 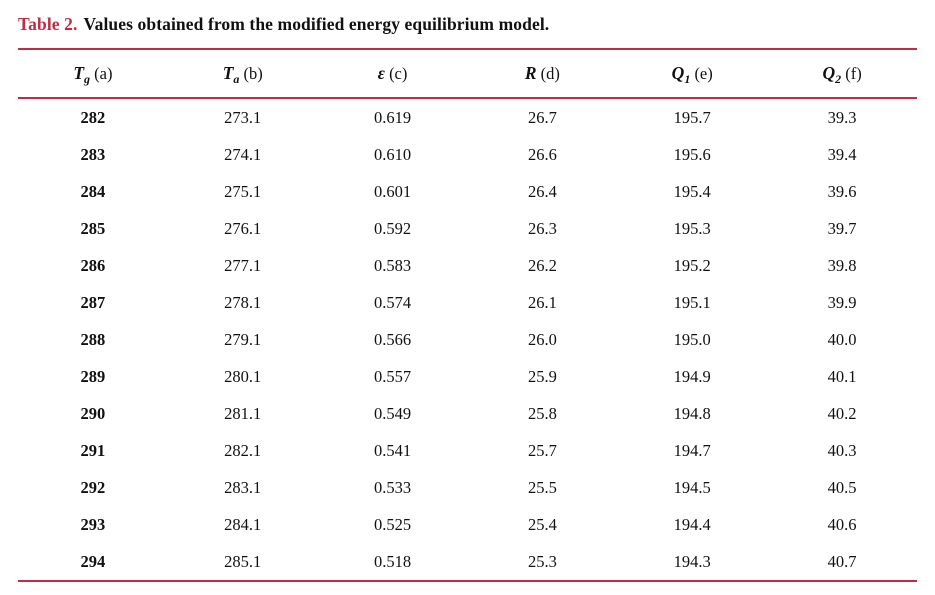 I want to click on table-row: 293 284.1 0.525 25.4 194.4 40.6, so click(x=467, y=524).